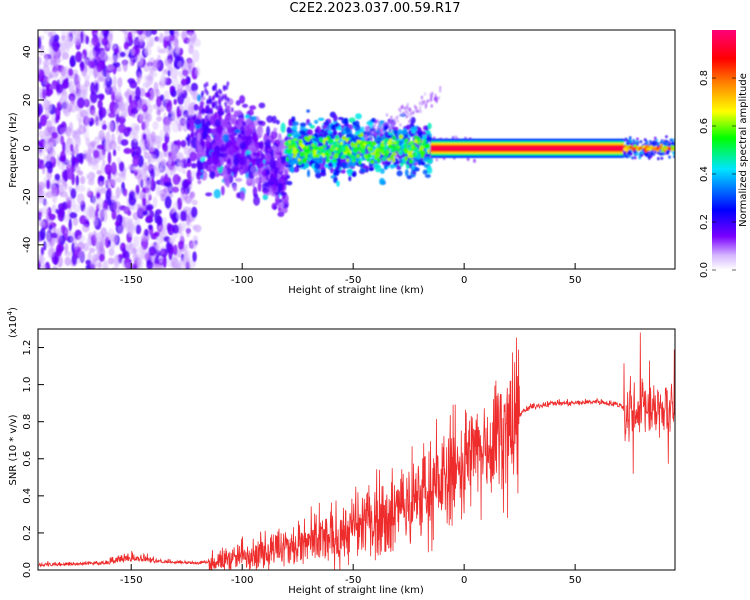 This screenshot has width=750, height=600. Describe the element at coordinates (717, 174) in the screenshot. I see `colorbar-ticks: 0.0 0.2 0.4 0.6 0.8` at that location.